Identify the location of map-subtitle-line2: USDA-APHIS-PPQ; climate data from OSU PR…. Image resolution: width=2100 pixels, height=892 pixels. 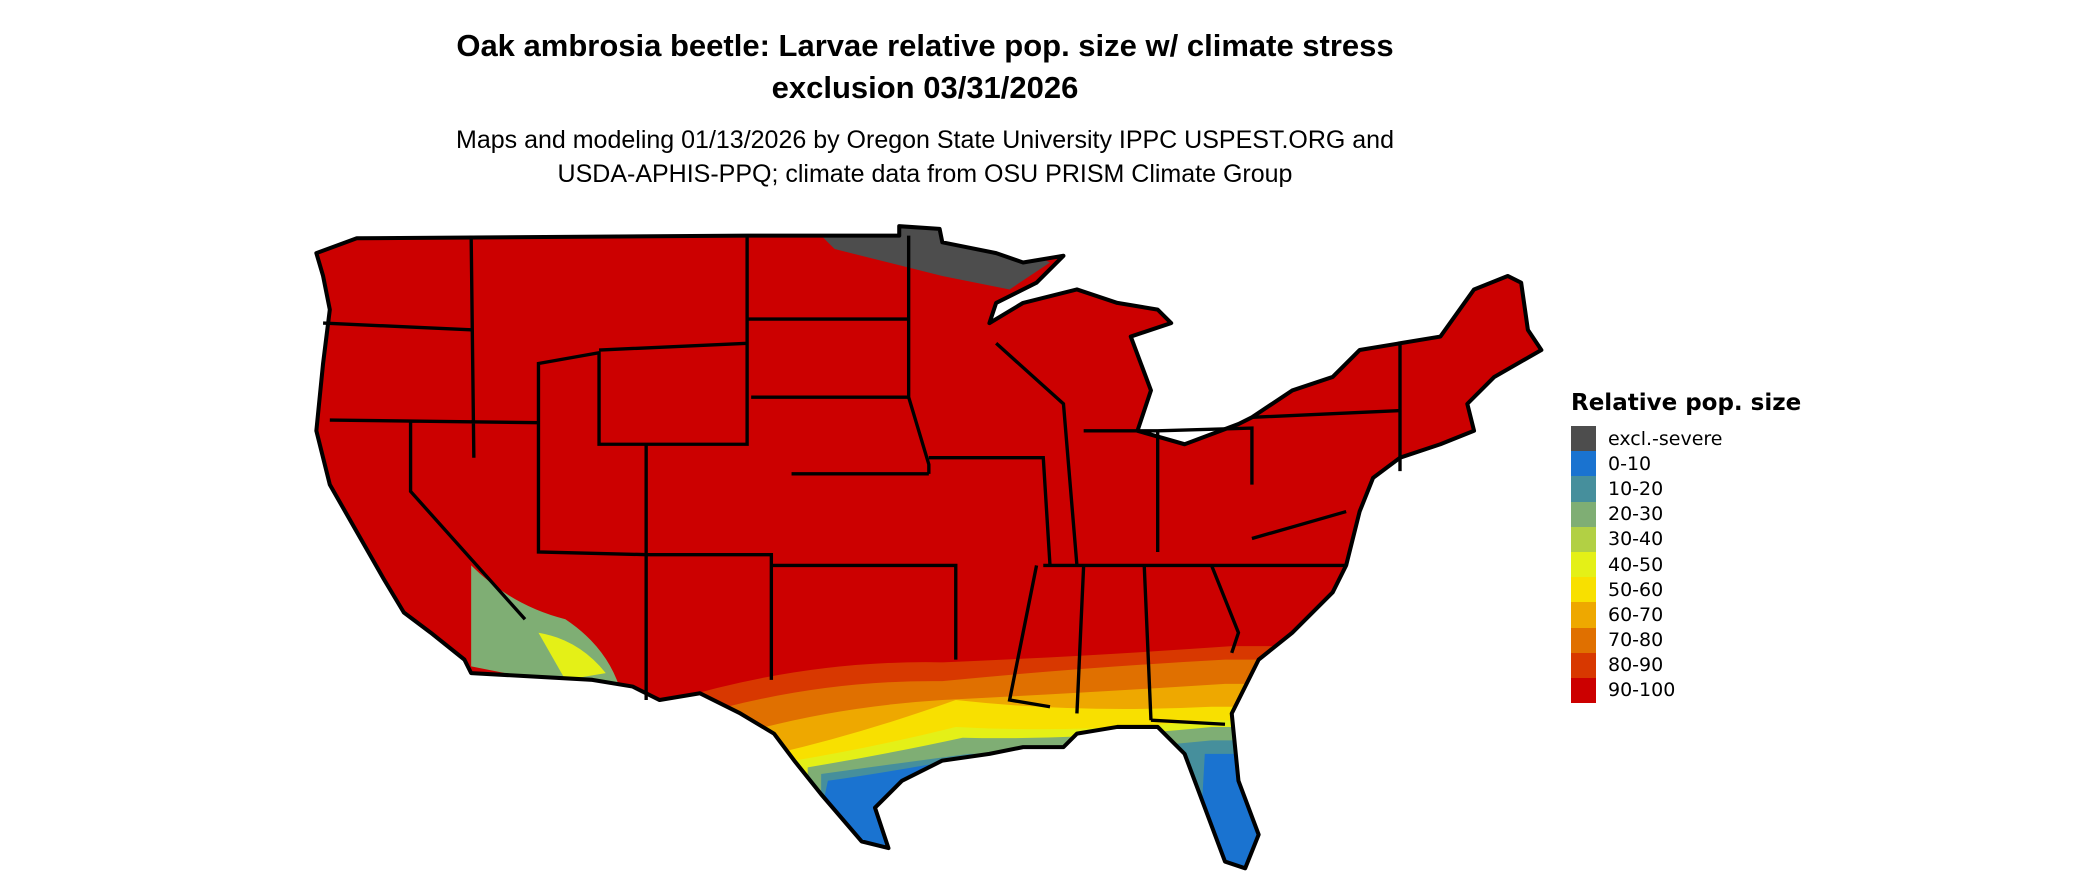
(925, 174).